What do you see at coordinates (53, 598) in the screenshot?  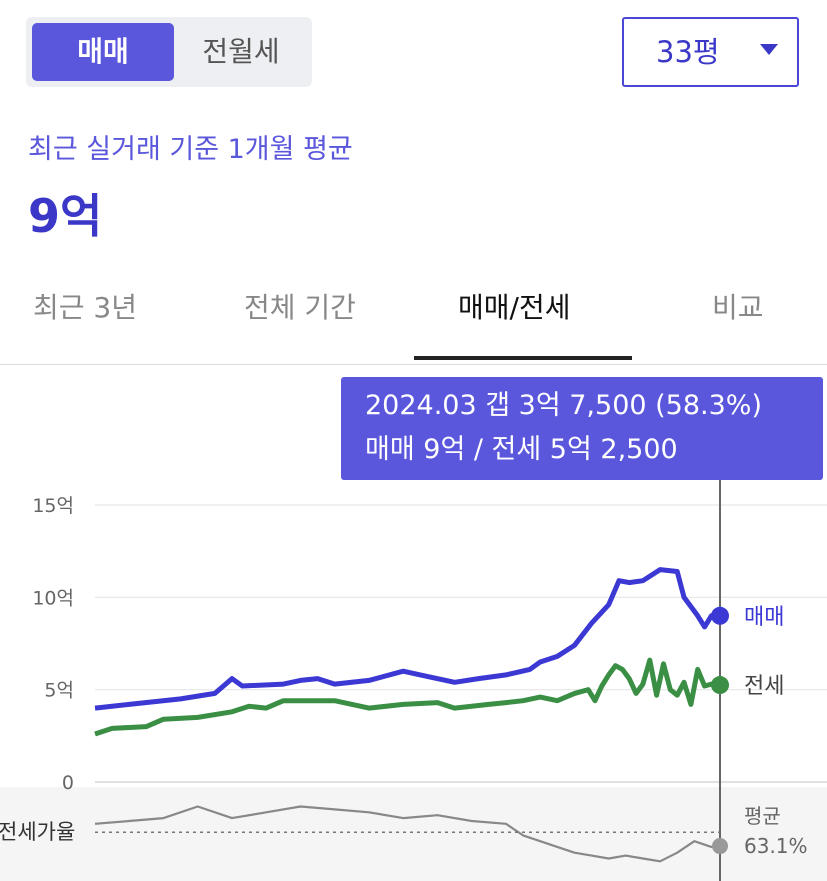 I see `y-tick-label: 10억` at bounding box center [53, 598].